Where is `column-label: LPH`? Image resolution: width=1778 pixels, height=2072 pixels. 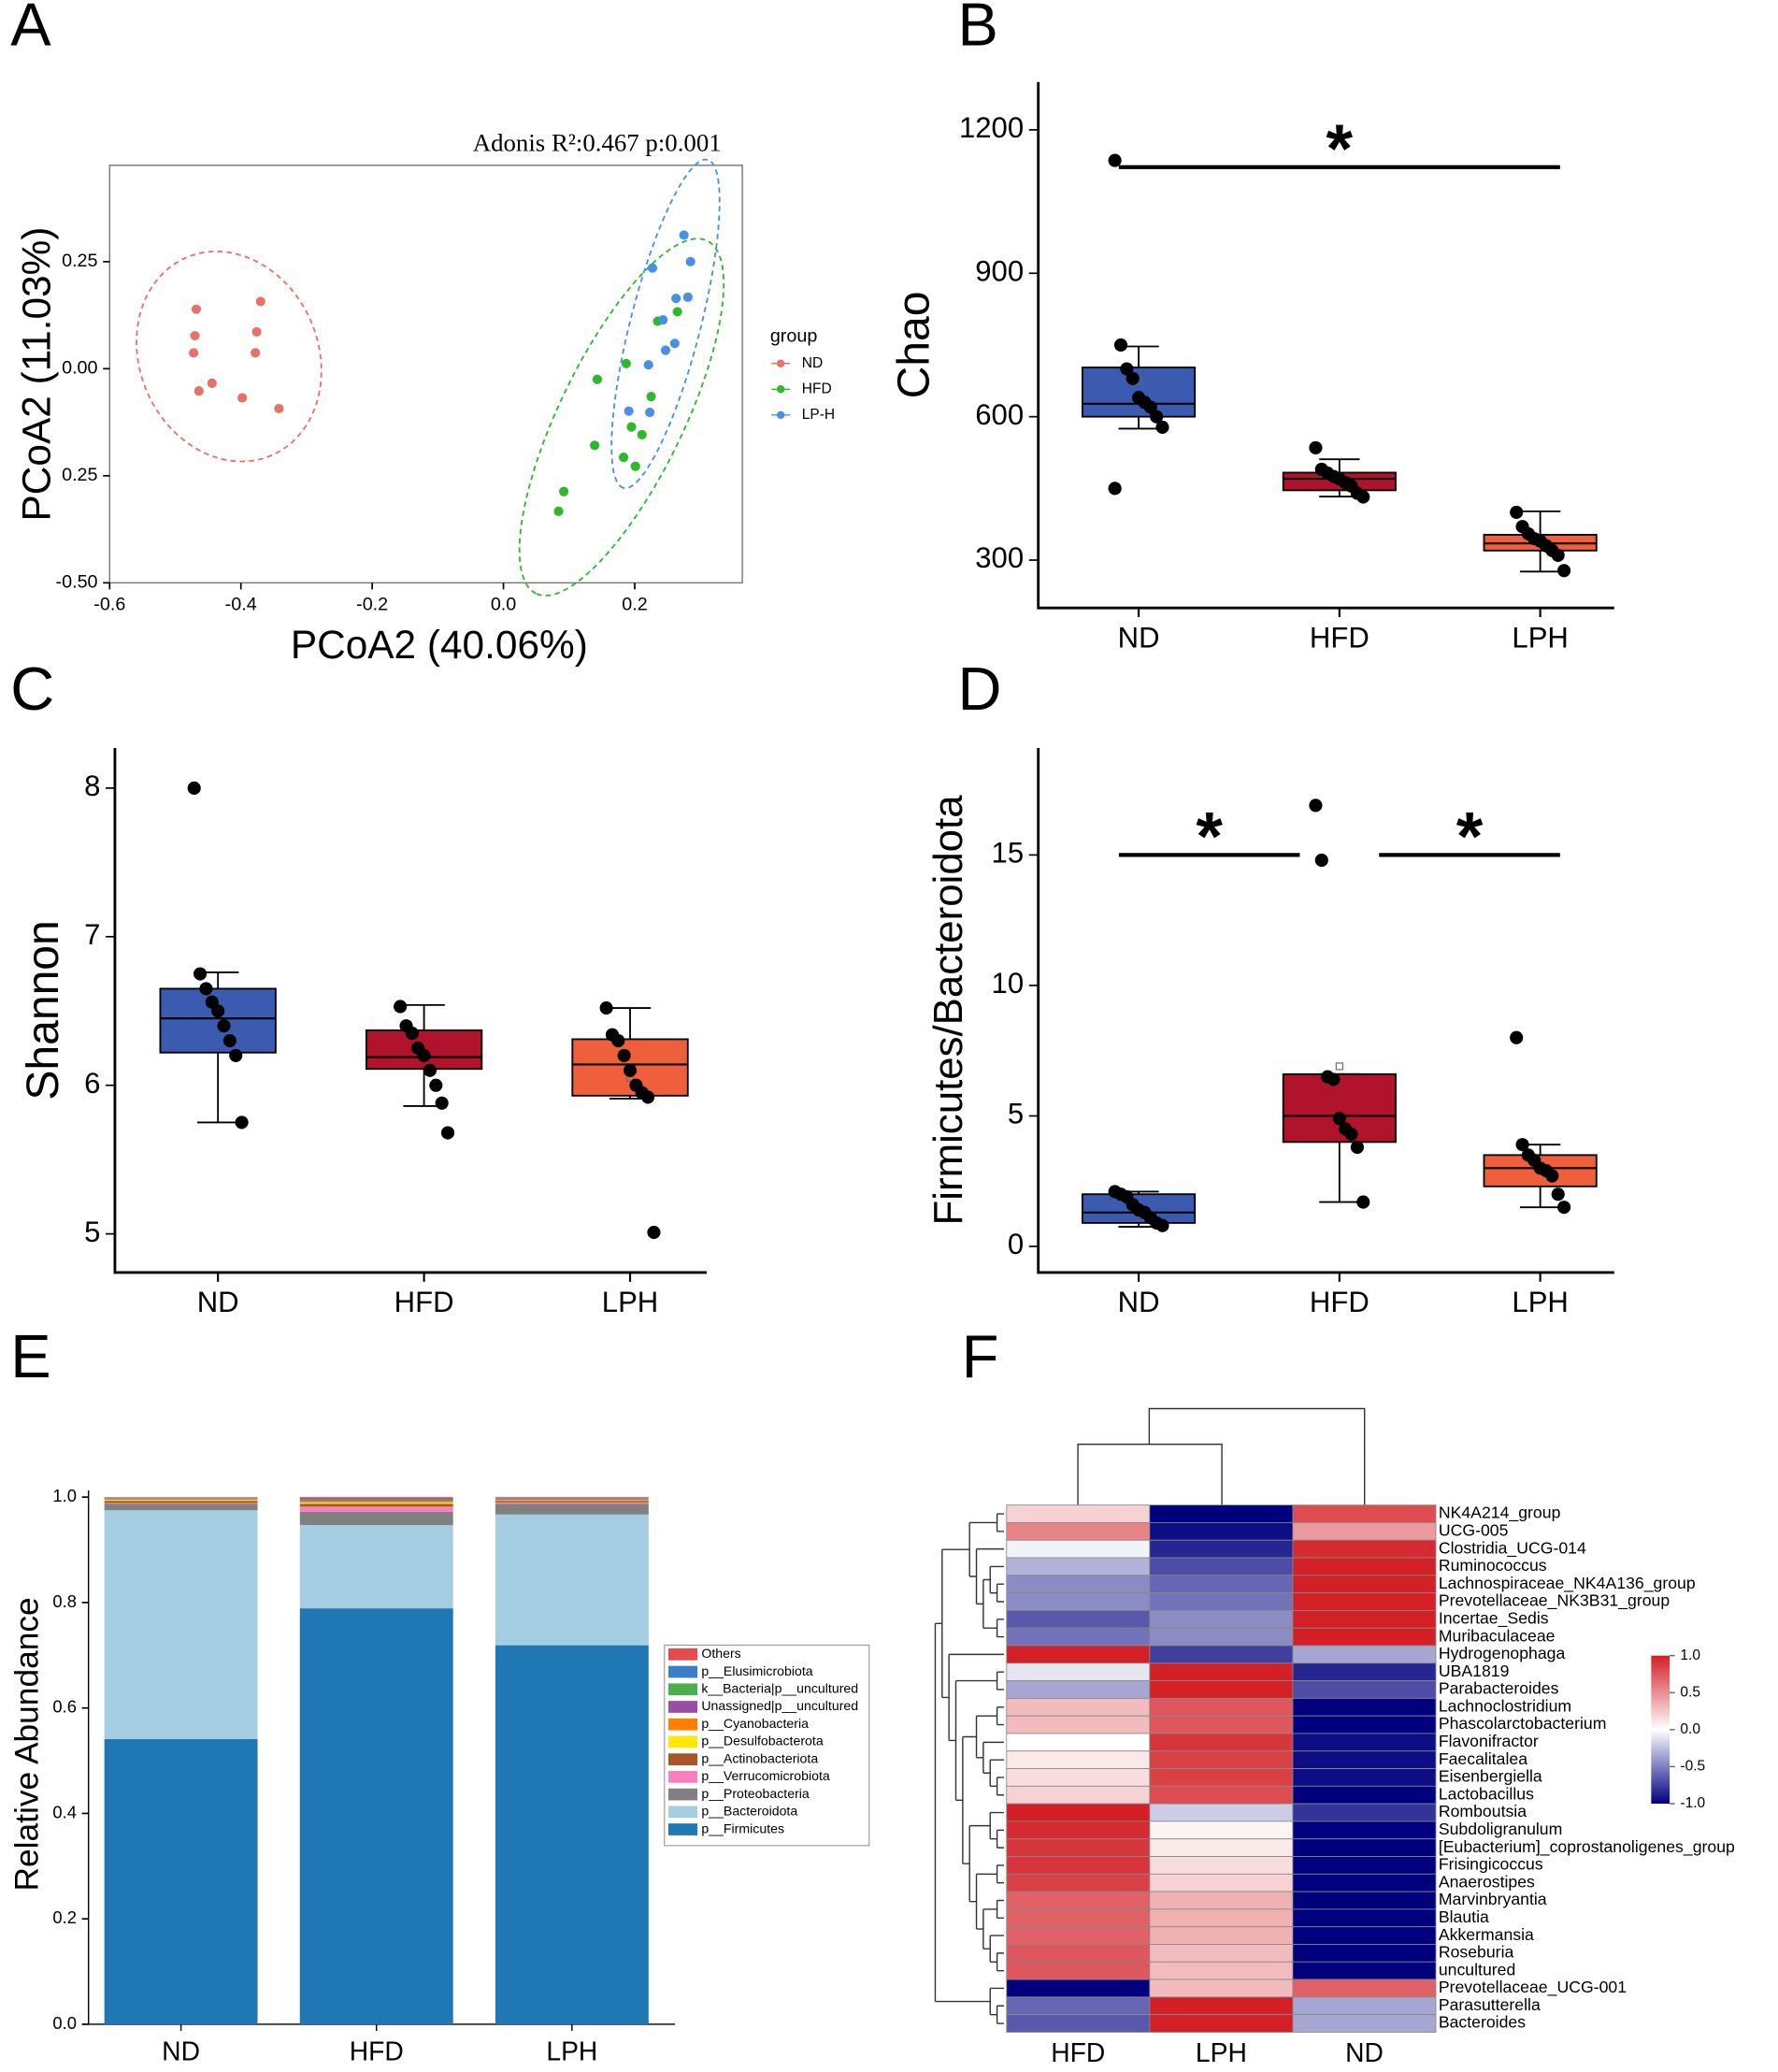 column-label: LPH is located at coordinates (1221, 2052).